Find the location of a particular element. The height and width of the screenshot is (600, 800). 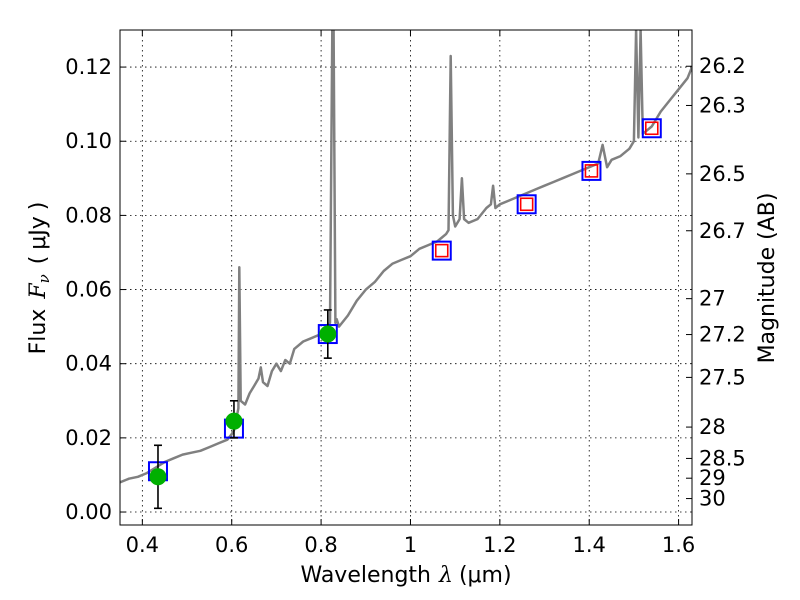

mag-tick-label: 28.5 is located at coordinates (722, 458).